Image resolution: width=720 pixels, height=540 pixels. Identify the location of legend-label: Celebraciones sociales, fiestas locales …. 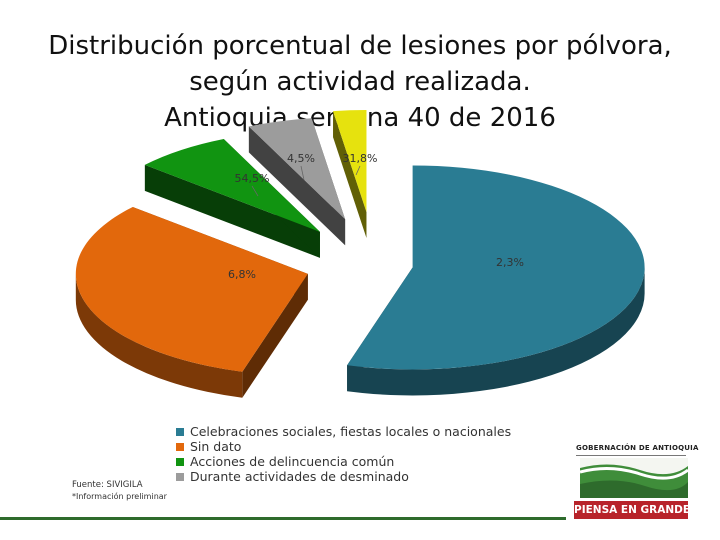
(351, 431).